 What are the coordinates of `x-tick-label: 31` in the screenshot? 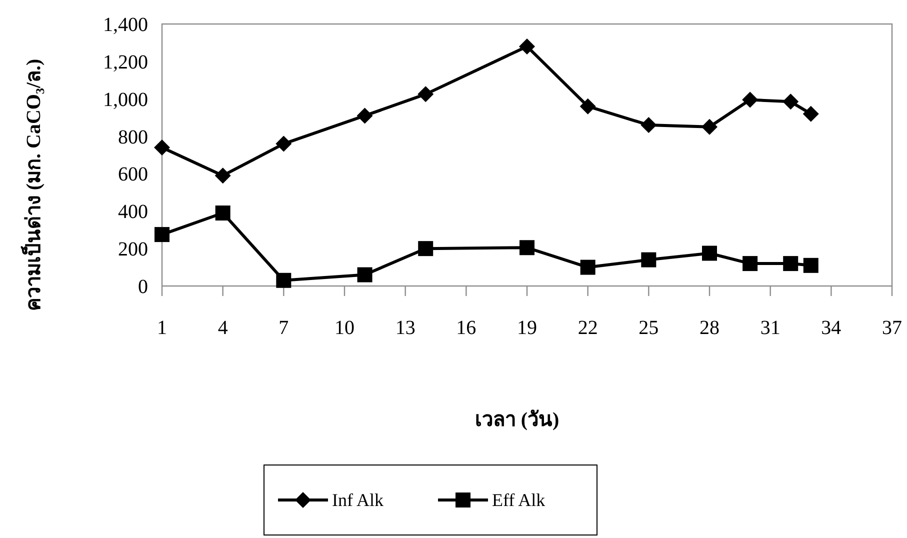 It's located at (770, 328).